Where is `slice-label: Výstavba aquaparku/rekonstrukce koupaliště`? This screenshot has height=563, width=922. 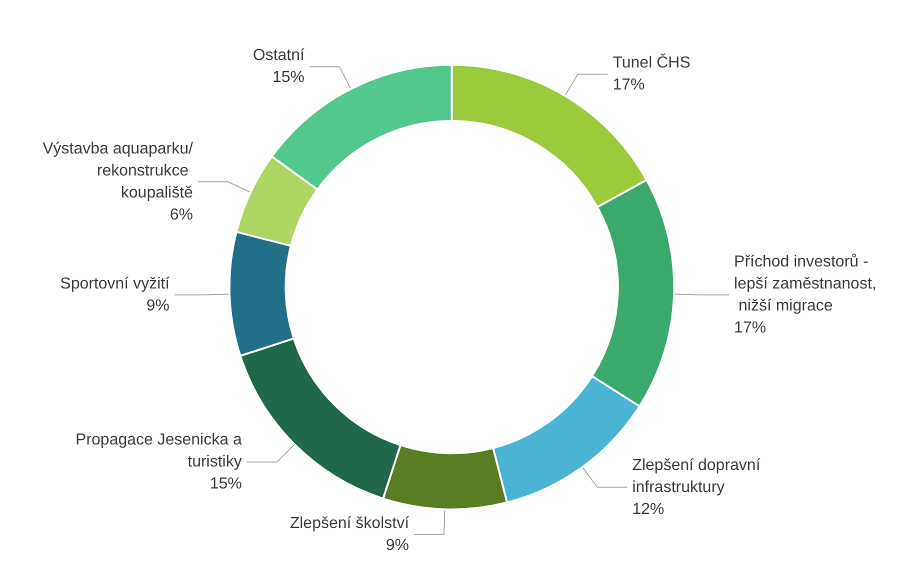 slice-label: Výstavba aquaparku/rekonstrukce koupaliště is located at coordinates (118, 171).